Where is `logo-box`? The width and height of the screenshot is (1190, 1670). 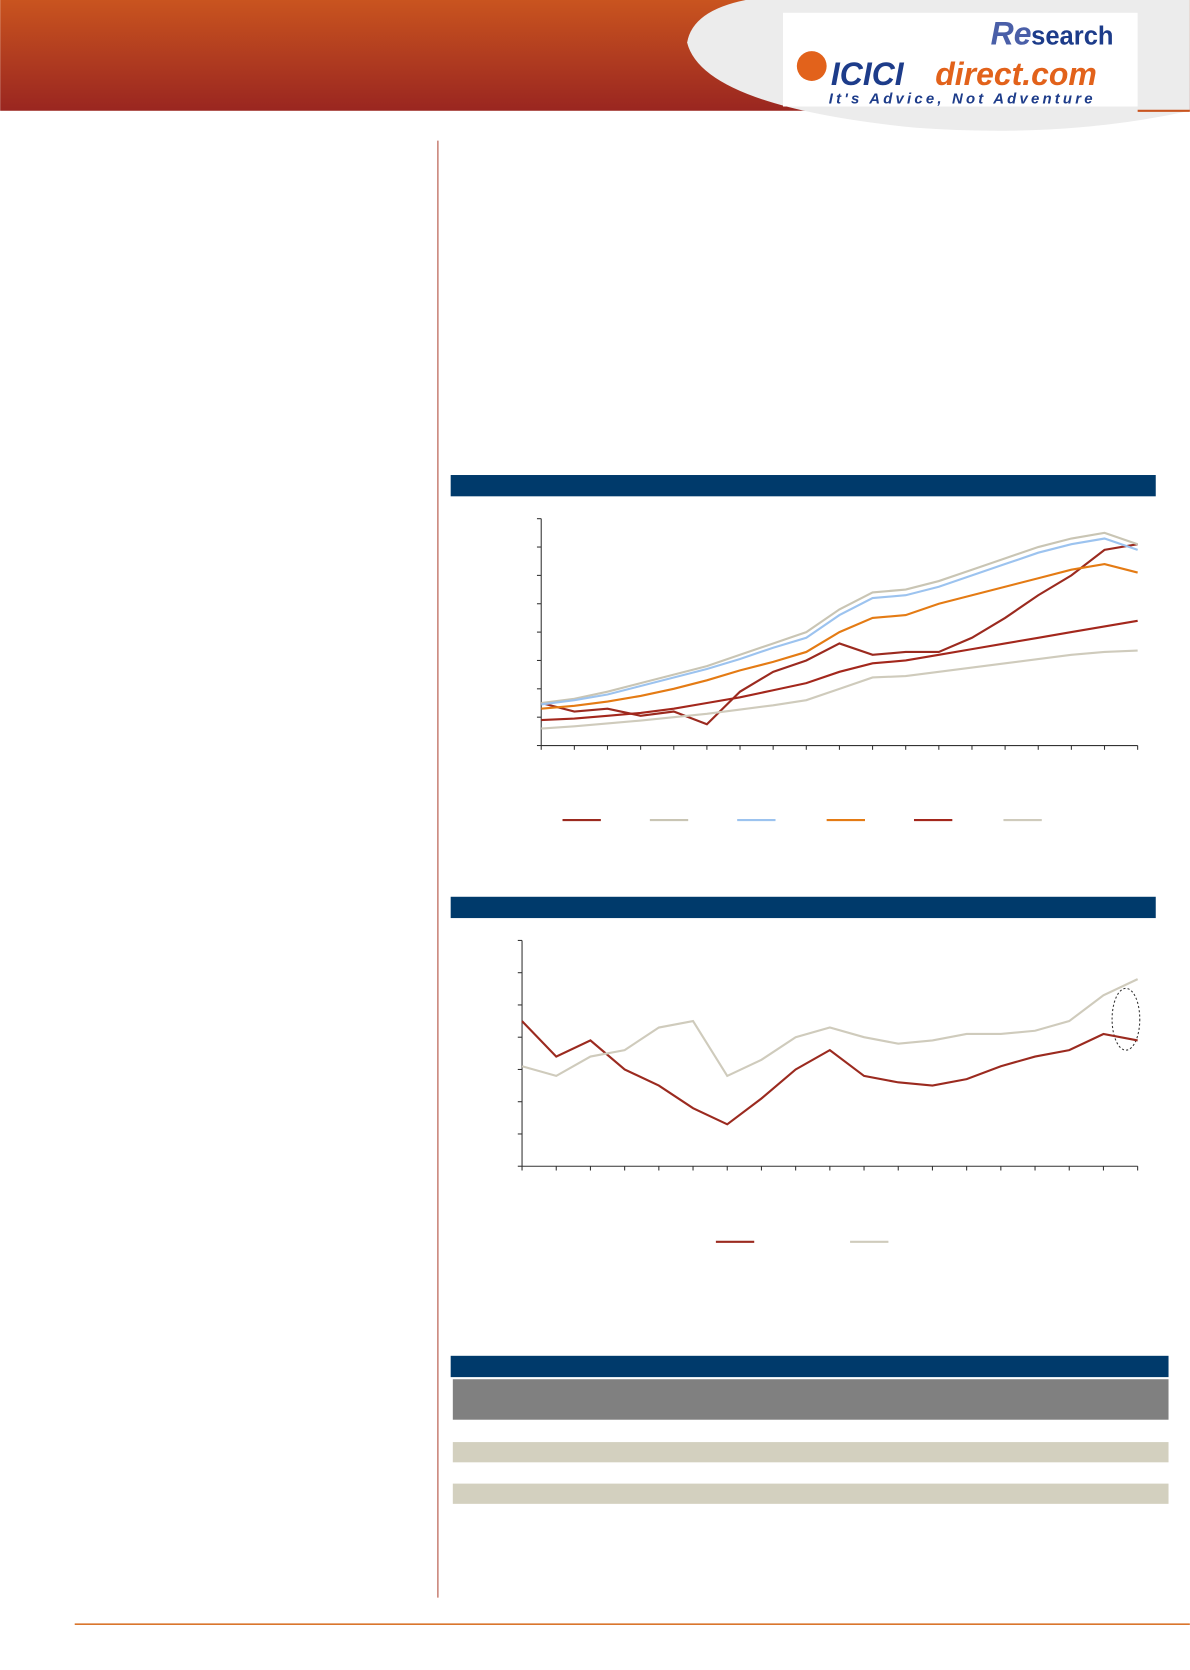 logo-box is located at coordinates (960, 59).